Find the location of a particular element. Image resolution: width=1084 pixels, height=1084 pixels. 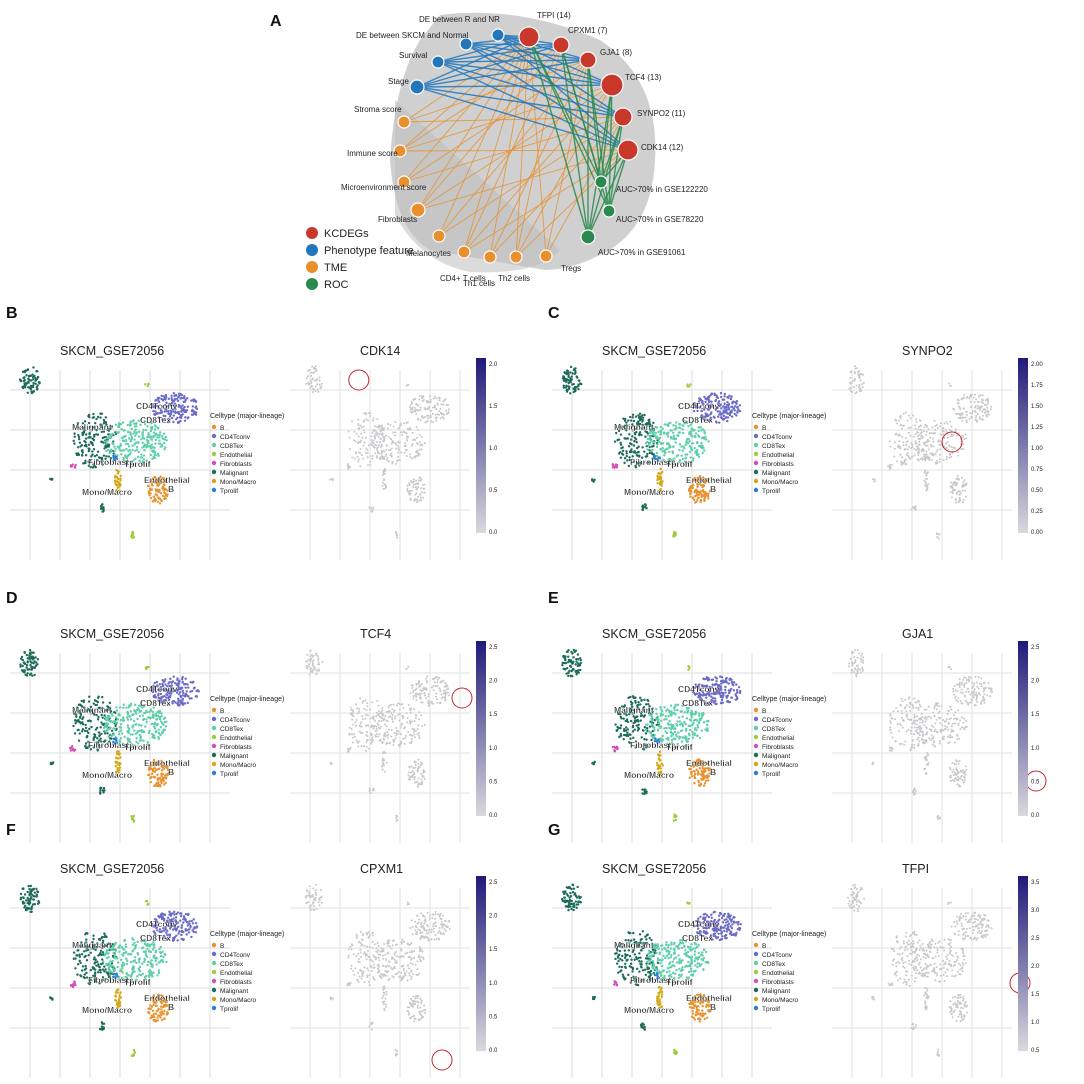

cluster-label: Malignant is located at coordinates (634, 427).